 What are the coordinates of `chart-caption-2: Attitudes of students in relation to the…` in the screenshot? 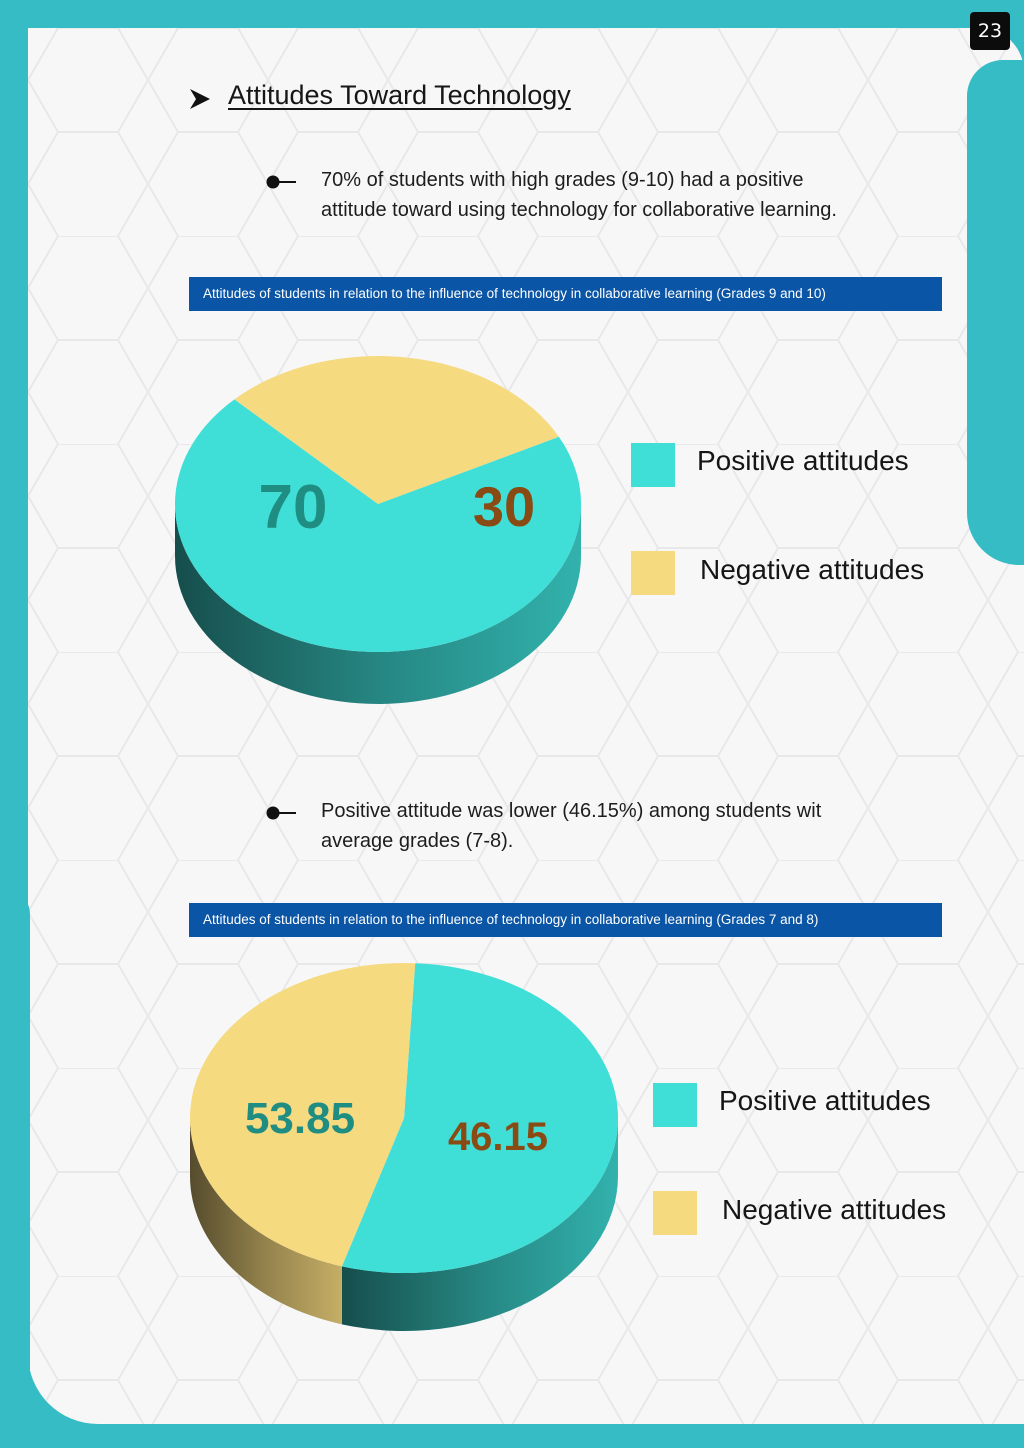 It's located at (565, 920).